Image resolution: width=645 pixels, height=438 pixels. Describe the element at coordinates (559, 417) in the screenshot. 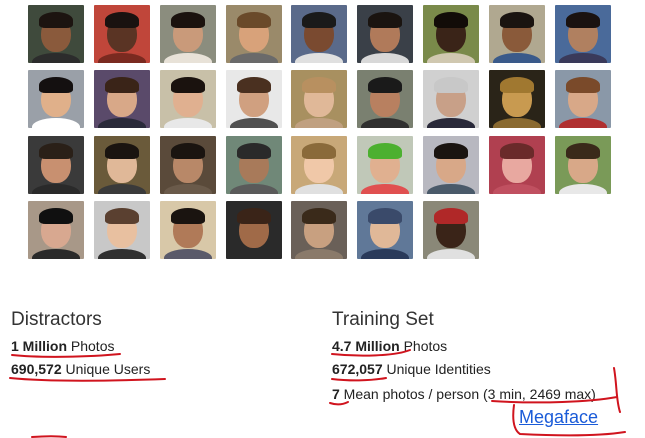

I see `megaface-link: Megaface` at that location.